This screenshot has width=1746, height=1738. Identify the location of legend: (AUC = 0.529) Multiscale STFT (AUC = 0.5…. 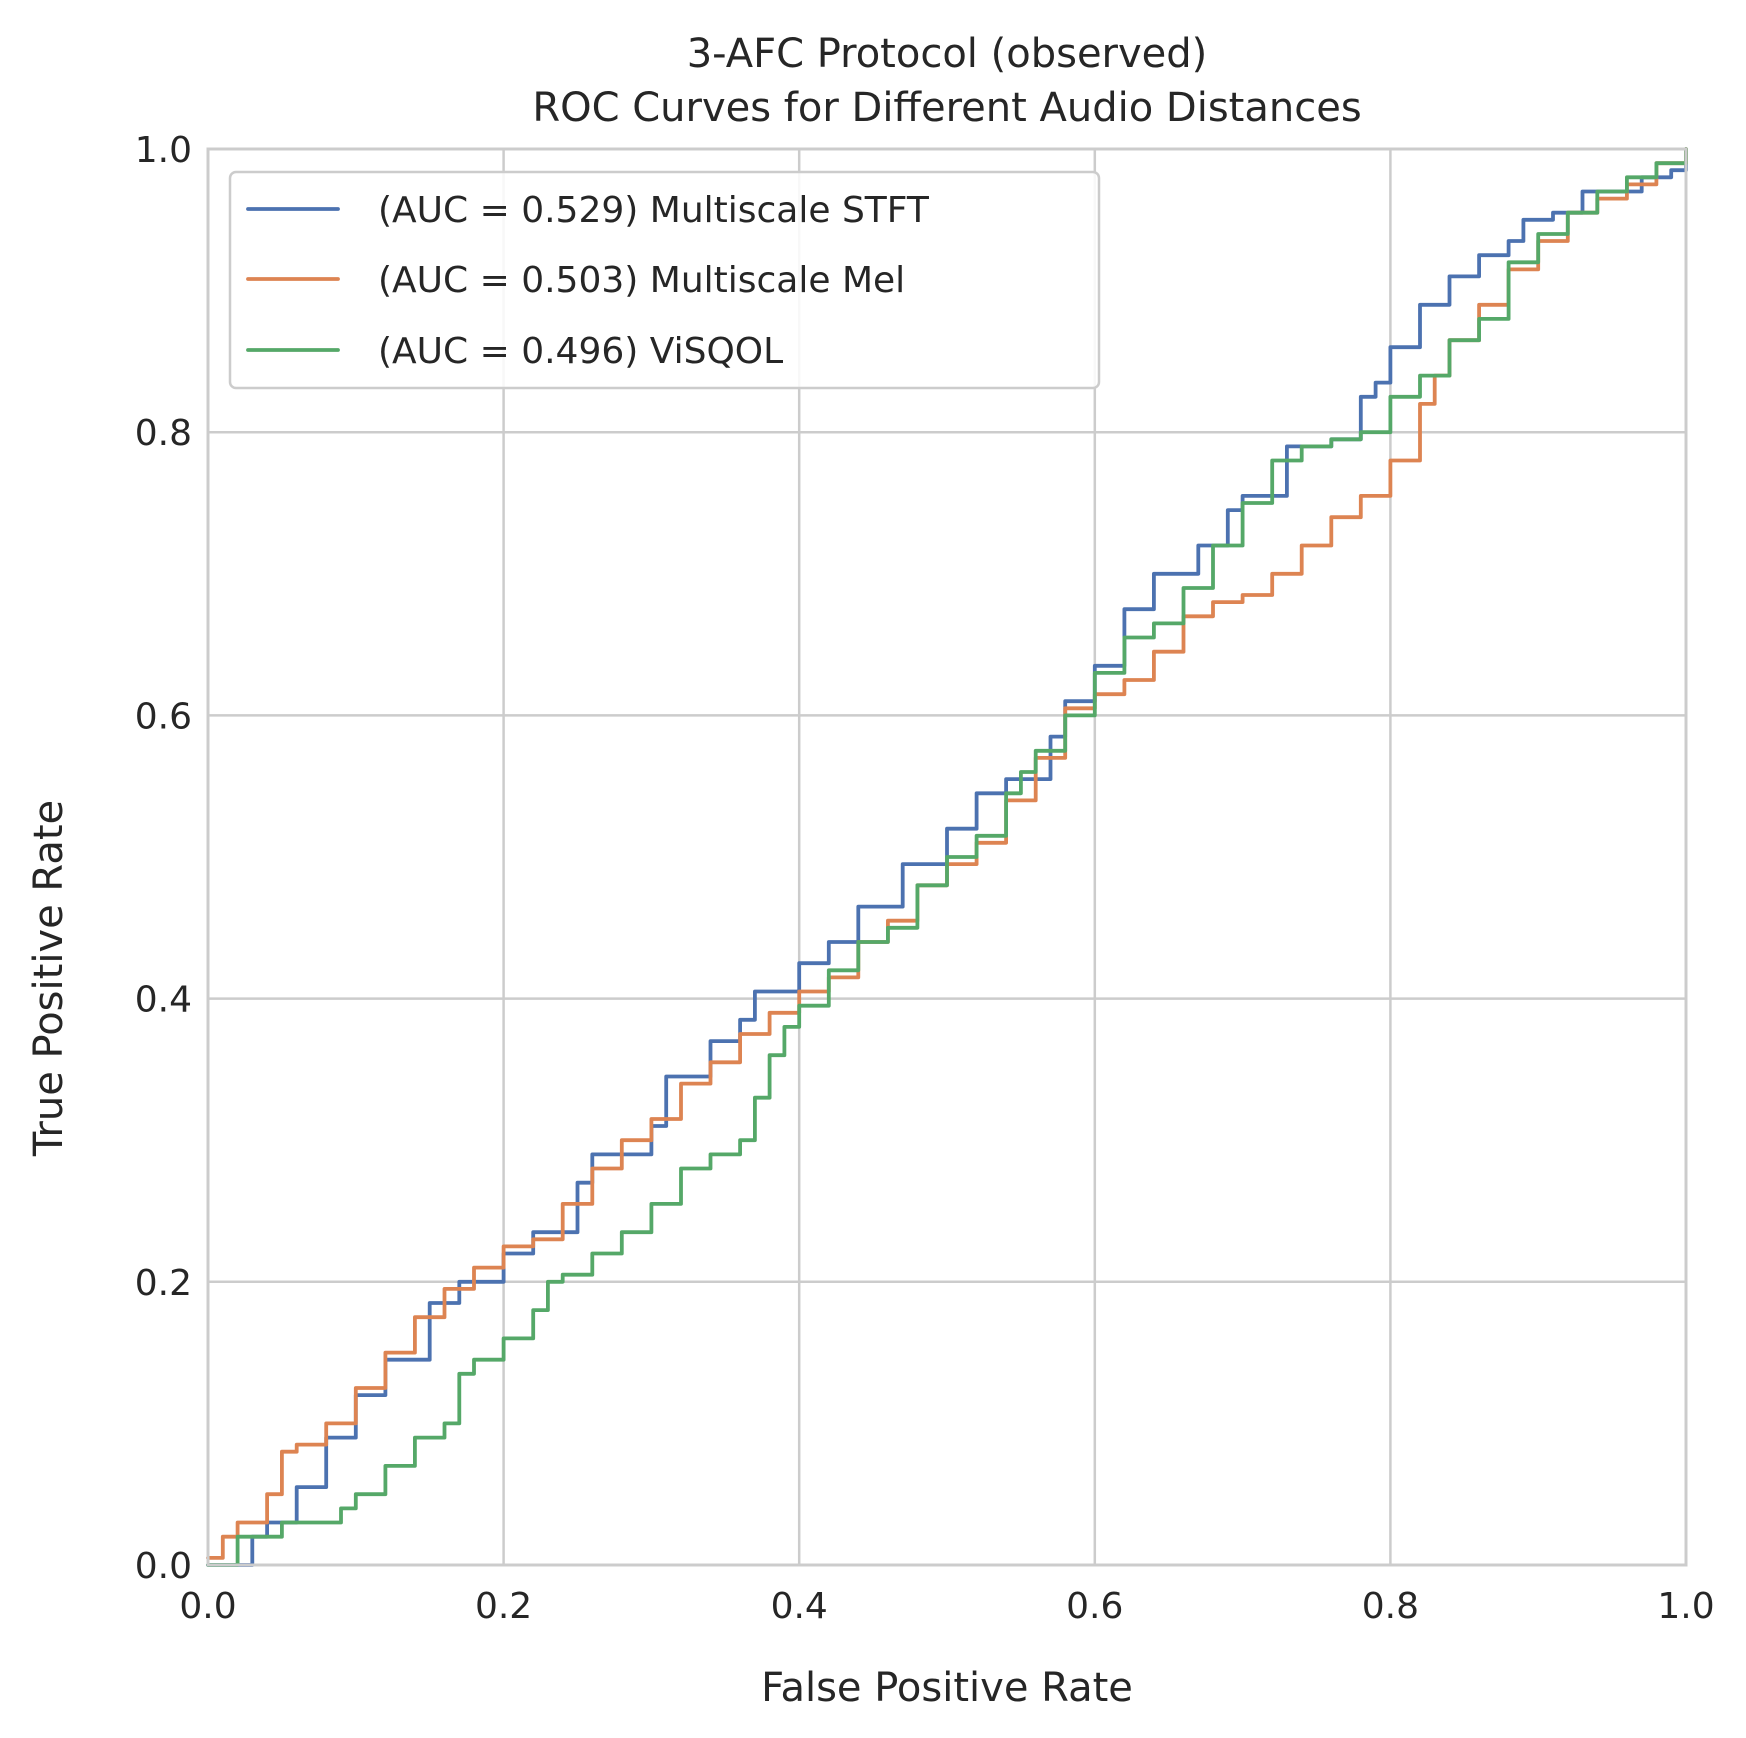
(664, 280).